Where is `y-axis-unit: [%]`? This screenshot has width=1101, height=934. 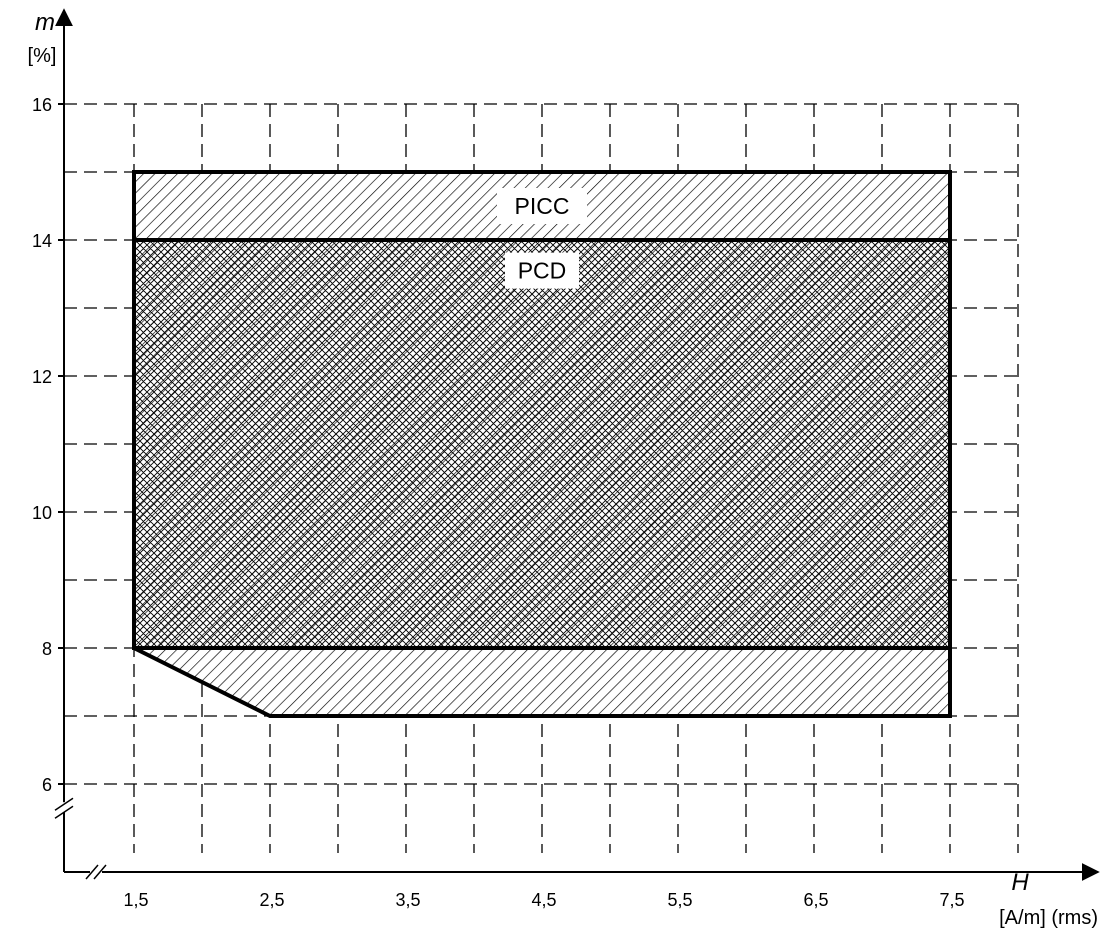 y-axis-unit: [%] is located at coordinates (42, 56).